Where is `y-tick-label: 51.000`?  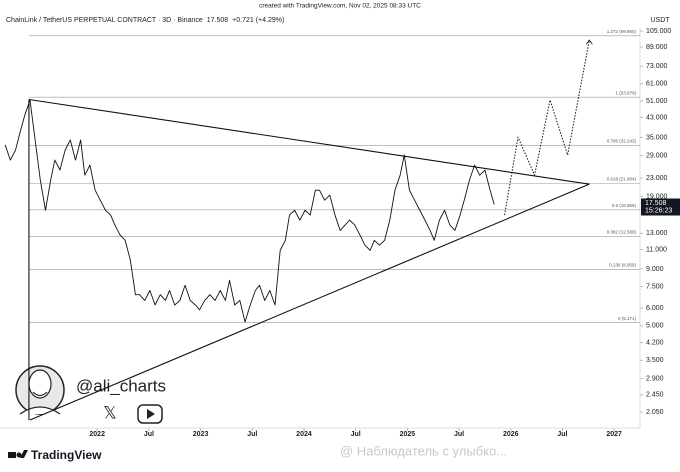
y-tick-label: 51.000 is located at coordinates (657, 101).